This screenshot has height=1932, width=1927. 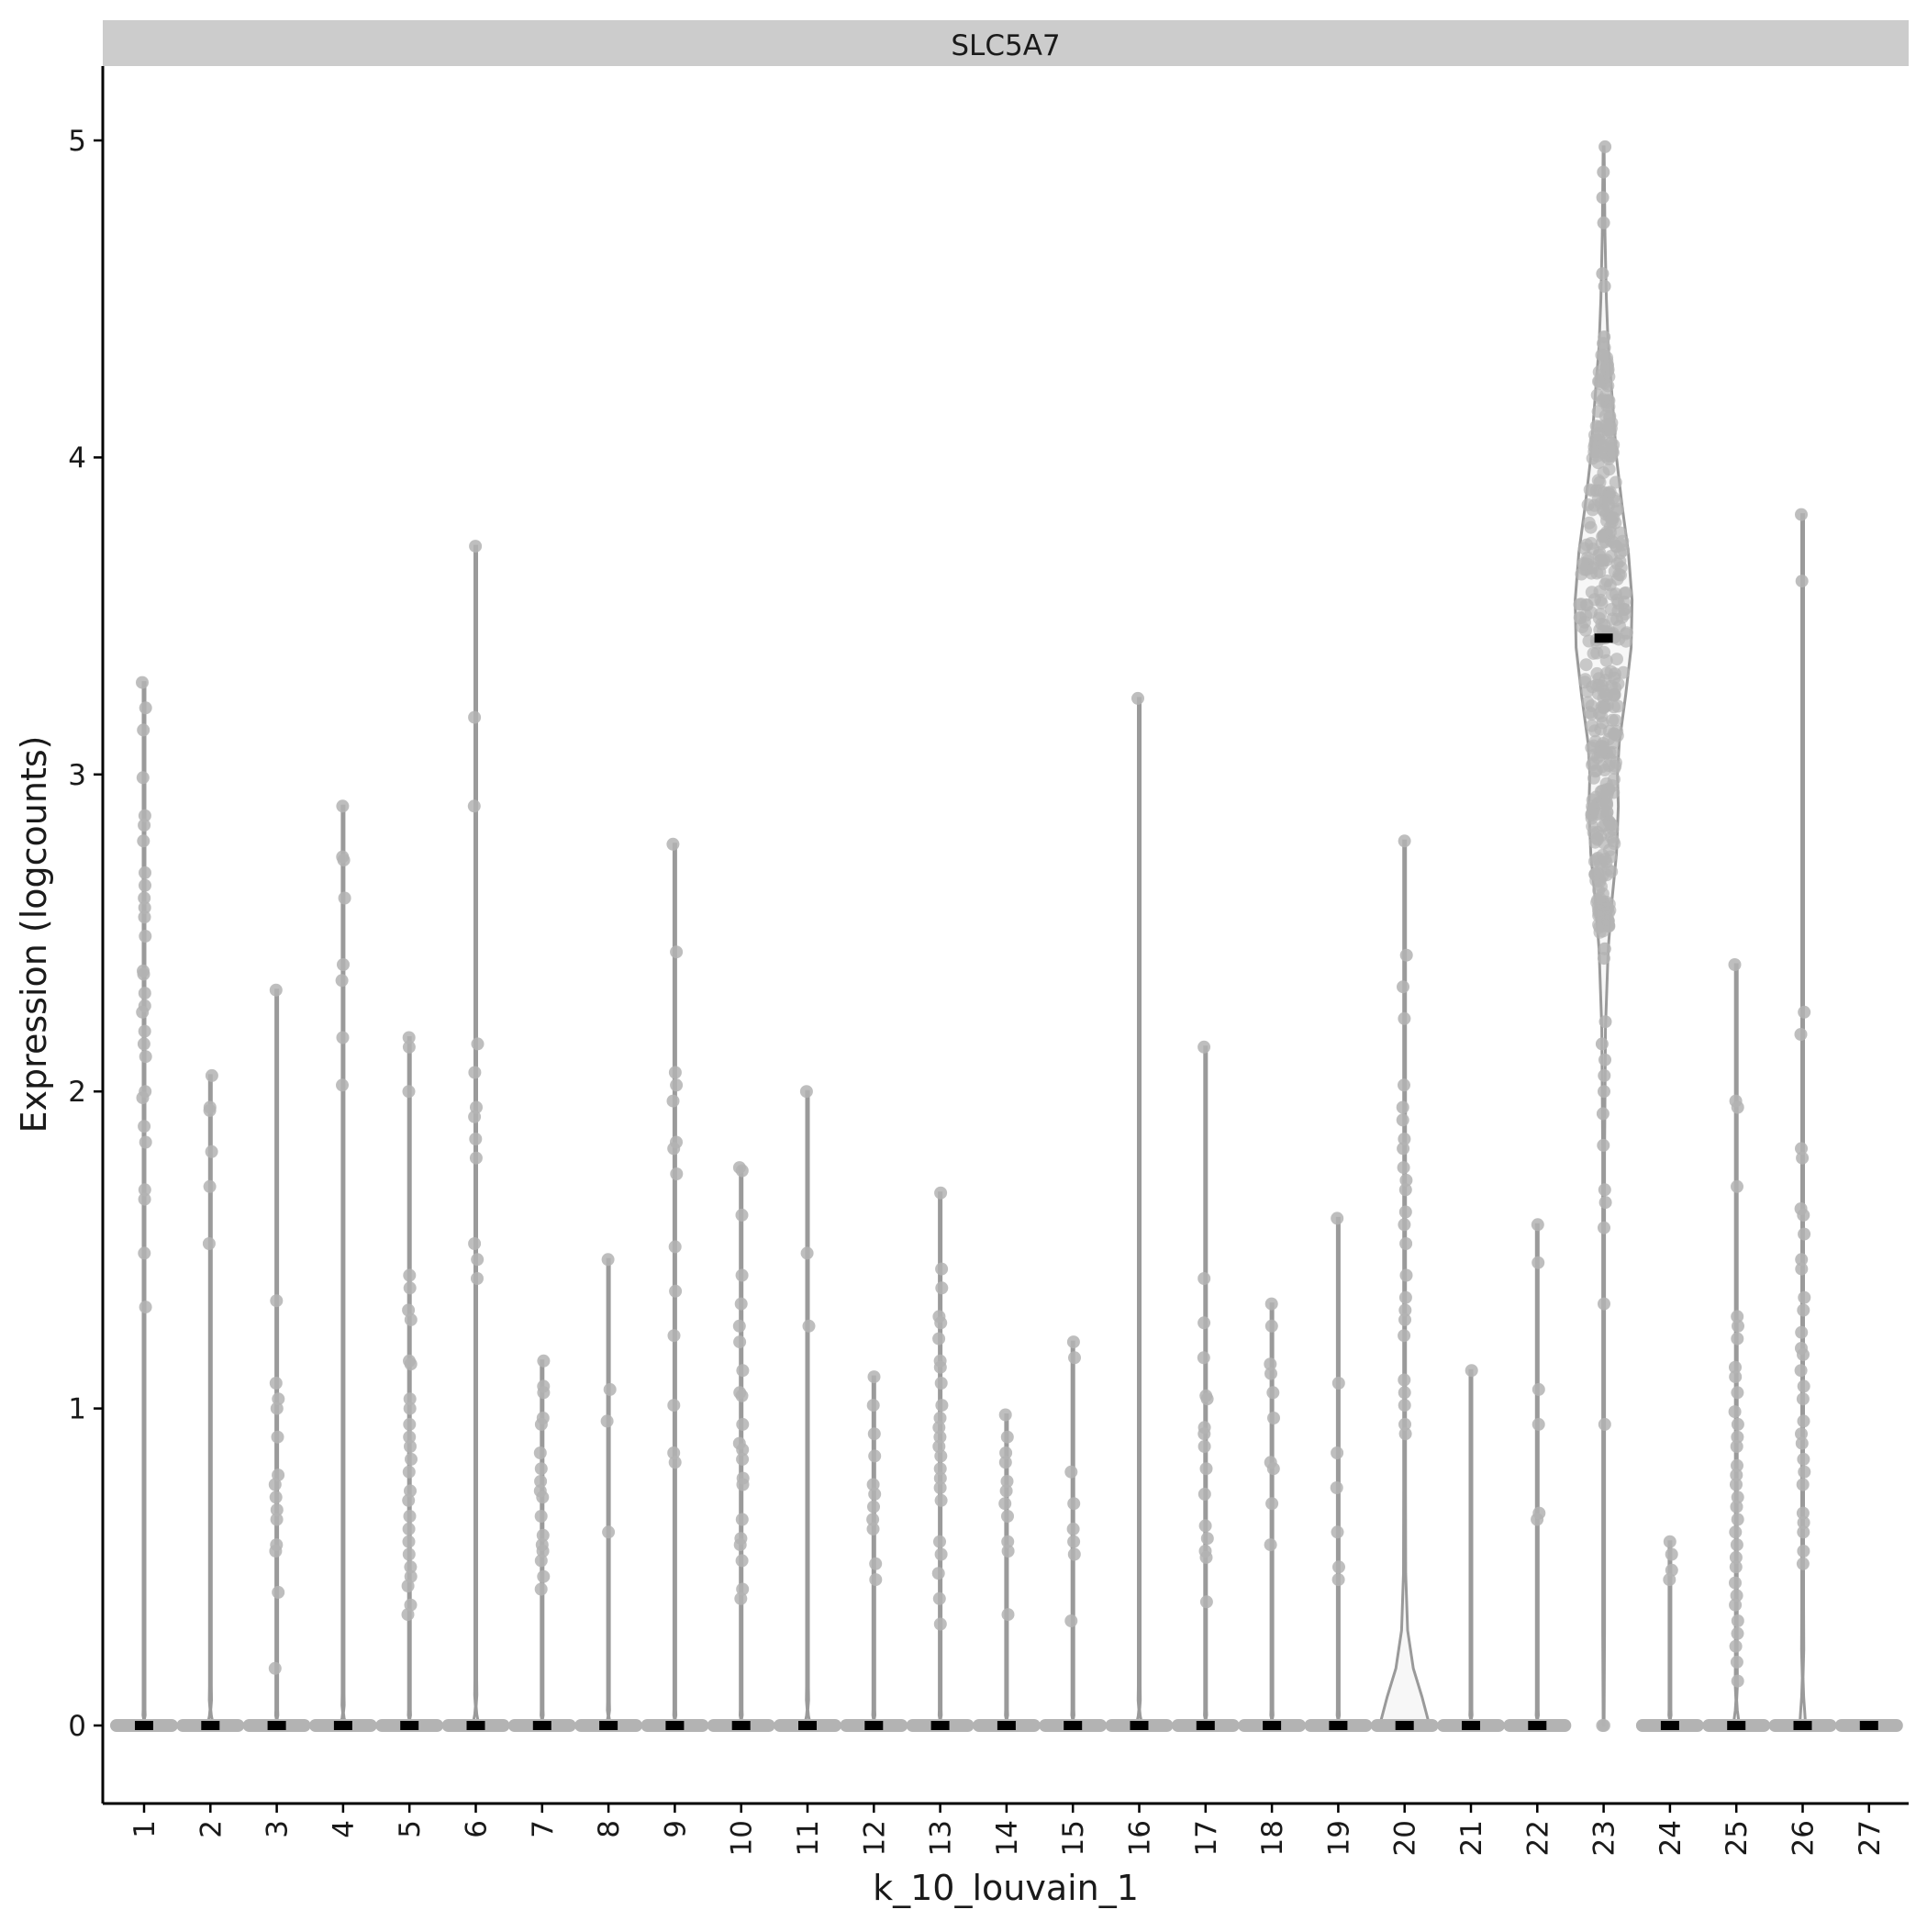 I want to click on x-tick-label: 10, so click(x=742, y=1838).